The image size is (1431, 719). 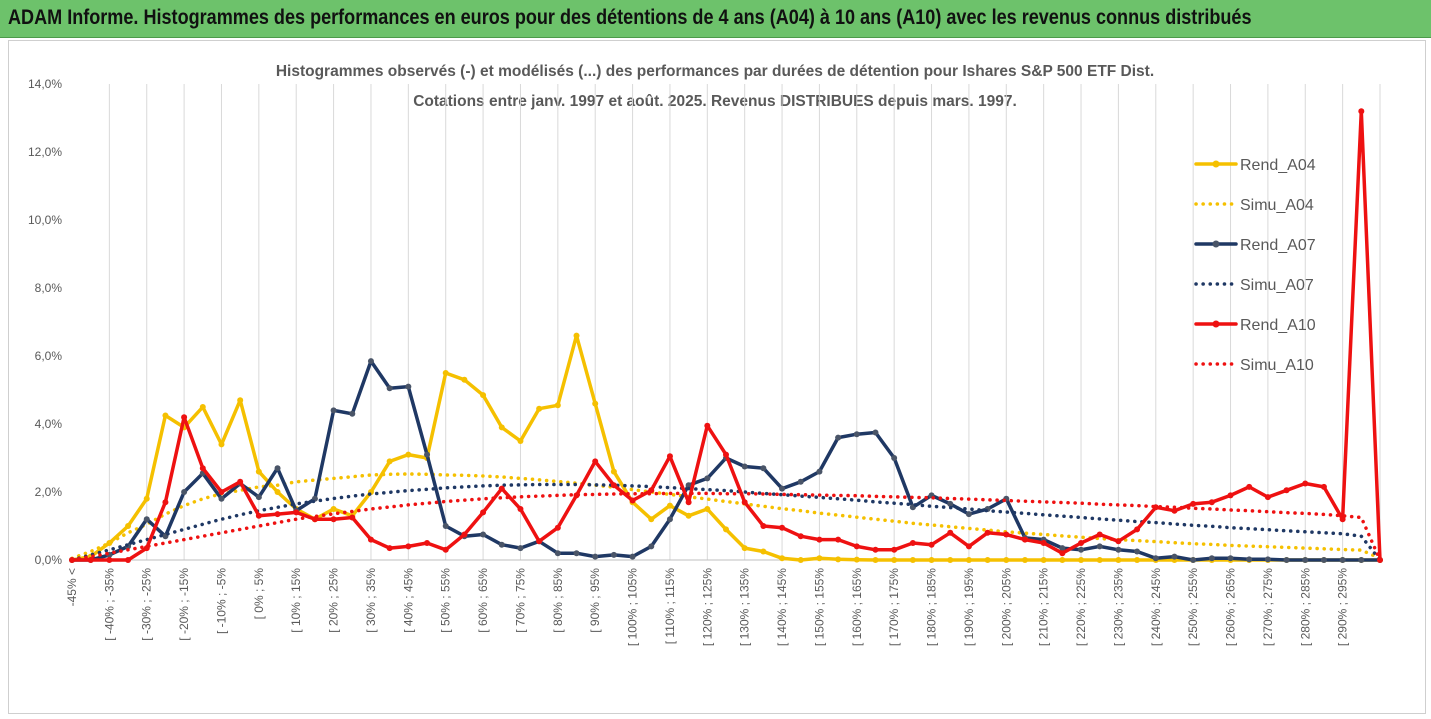 I want to click on y-axis: 0,0% 2,0% 4,0% 6,0% 8,0% 10,0% 12,0% 14,0%, so click(x=45, y=322).